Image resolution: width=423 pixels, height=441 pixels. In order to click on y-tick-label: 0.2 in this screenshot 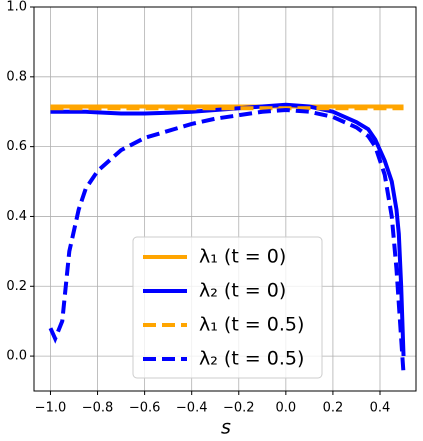, I will do `click(16, 286)`.